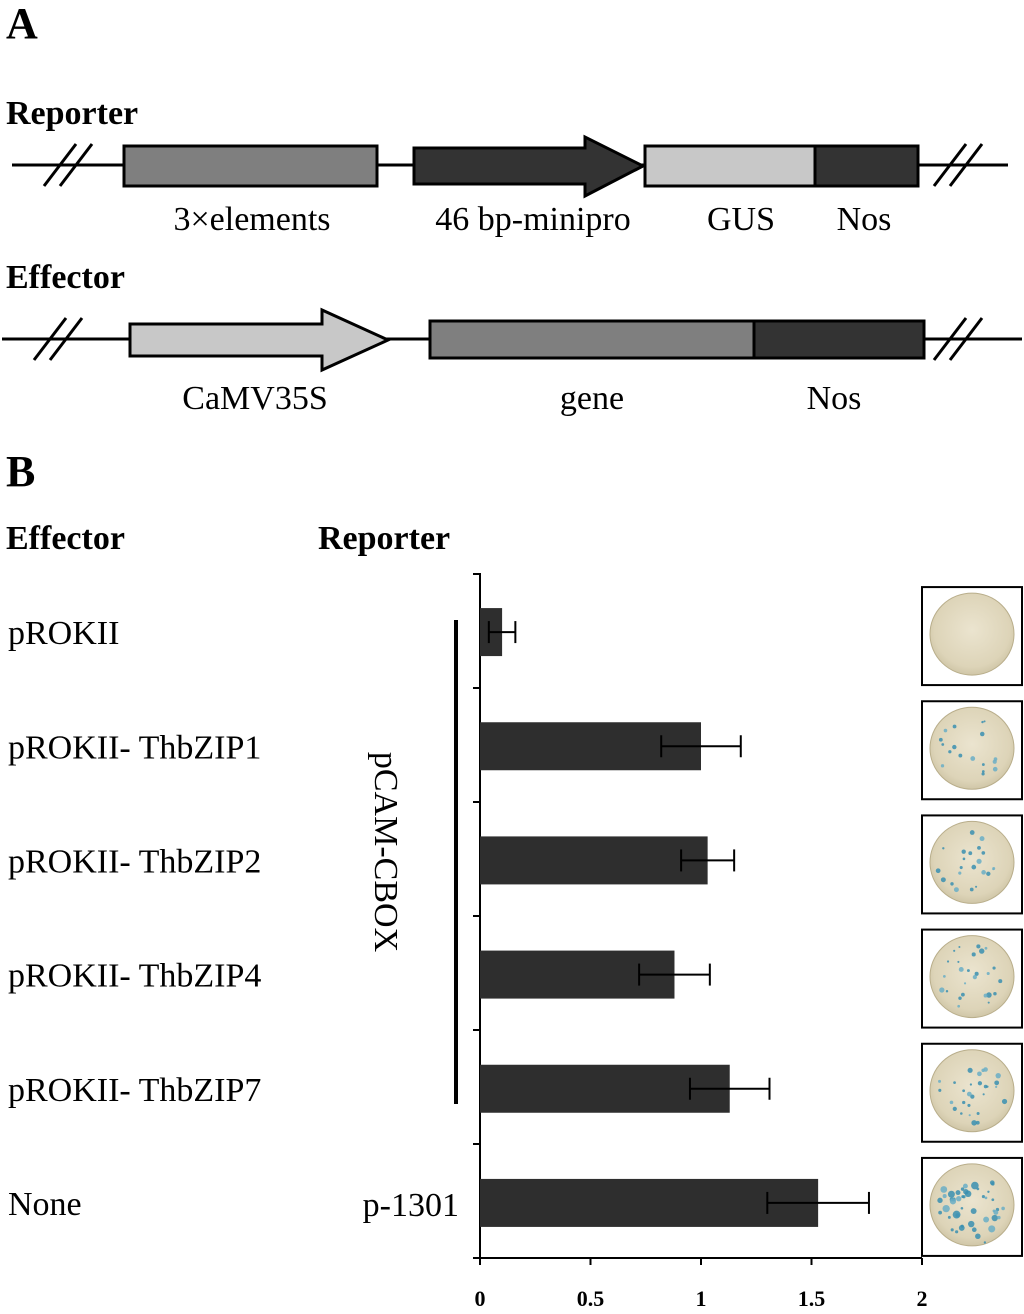 Image resolution: width=1024 pixels, height=1314 pixels. I want to click on reporter-minipromoter-arrow, so click(529, 166).